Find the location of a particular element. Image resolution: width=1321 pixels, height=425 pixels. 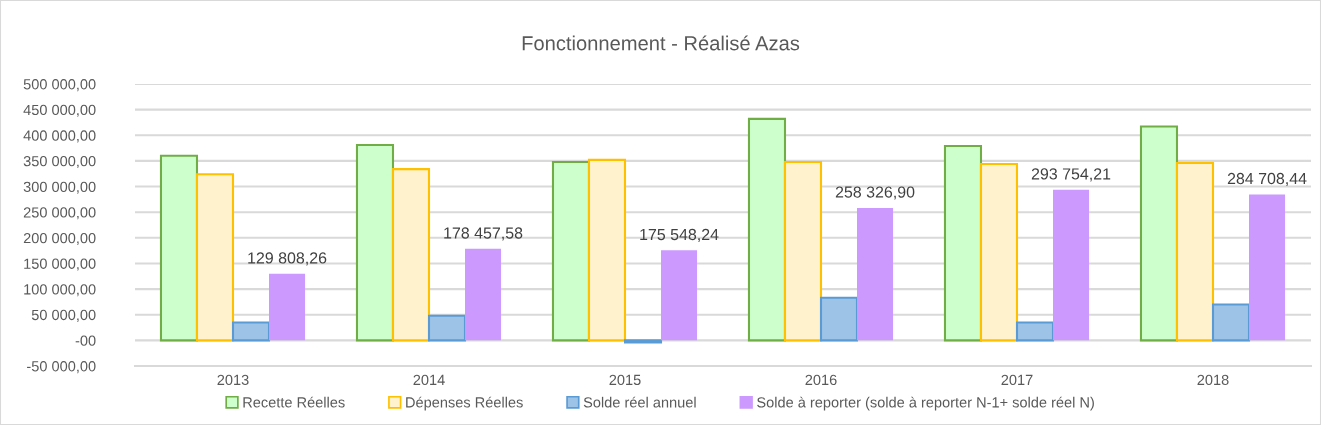

y-tick-label: 300 000,00 is located at coordinates (59, 187).